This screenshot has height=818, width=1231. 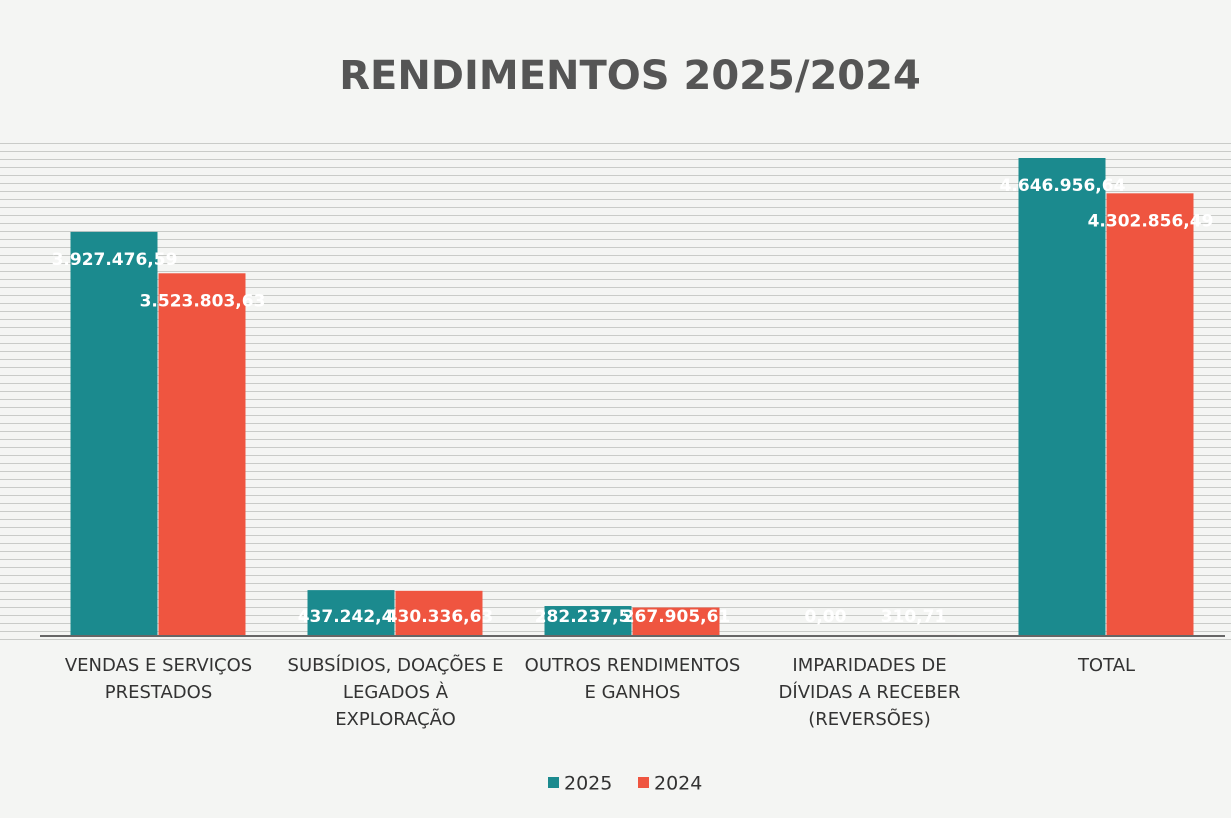 What do you see at coordinates (440, 617) in the screenshot?
I see `value-label: 430.336,63` at bounding box center [440, 617].